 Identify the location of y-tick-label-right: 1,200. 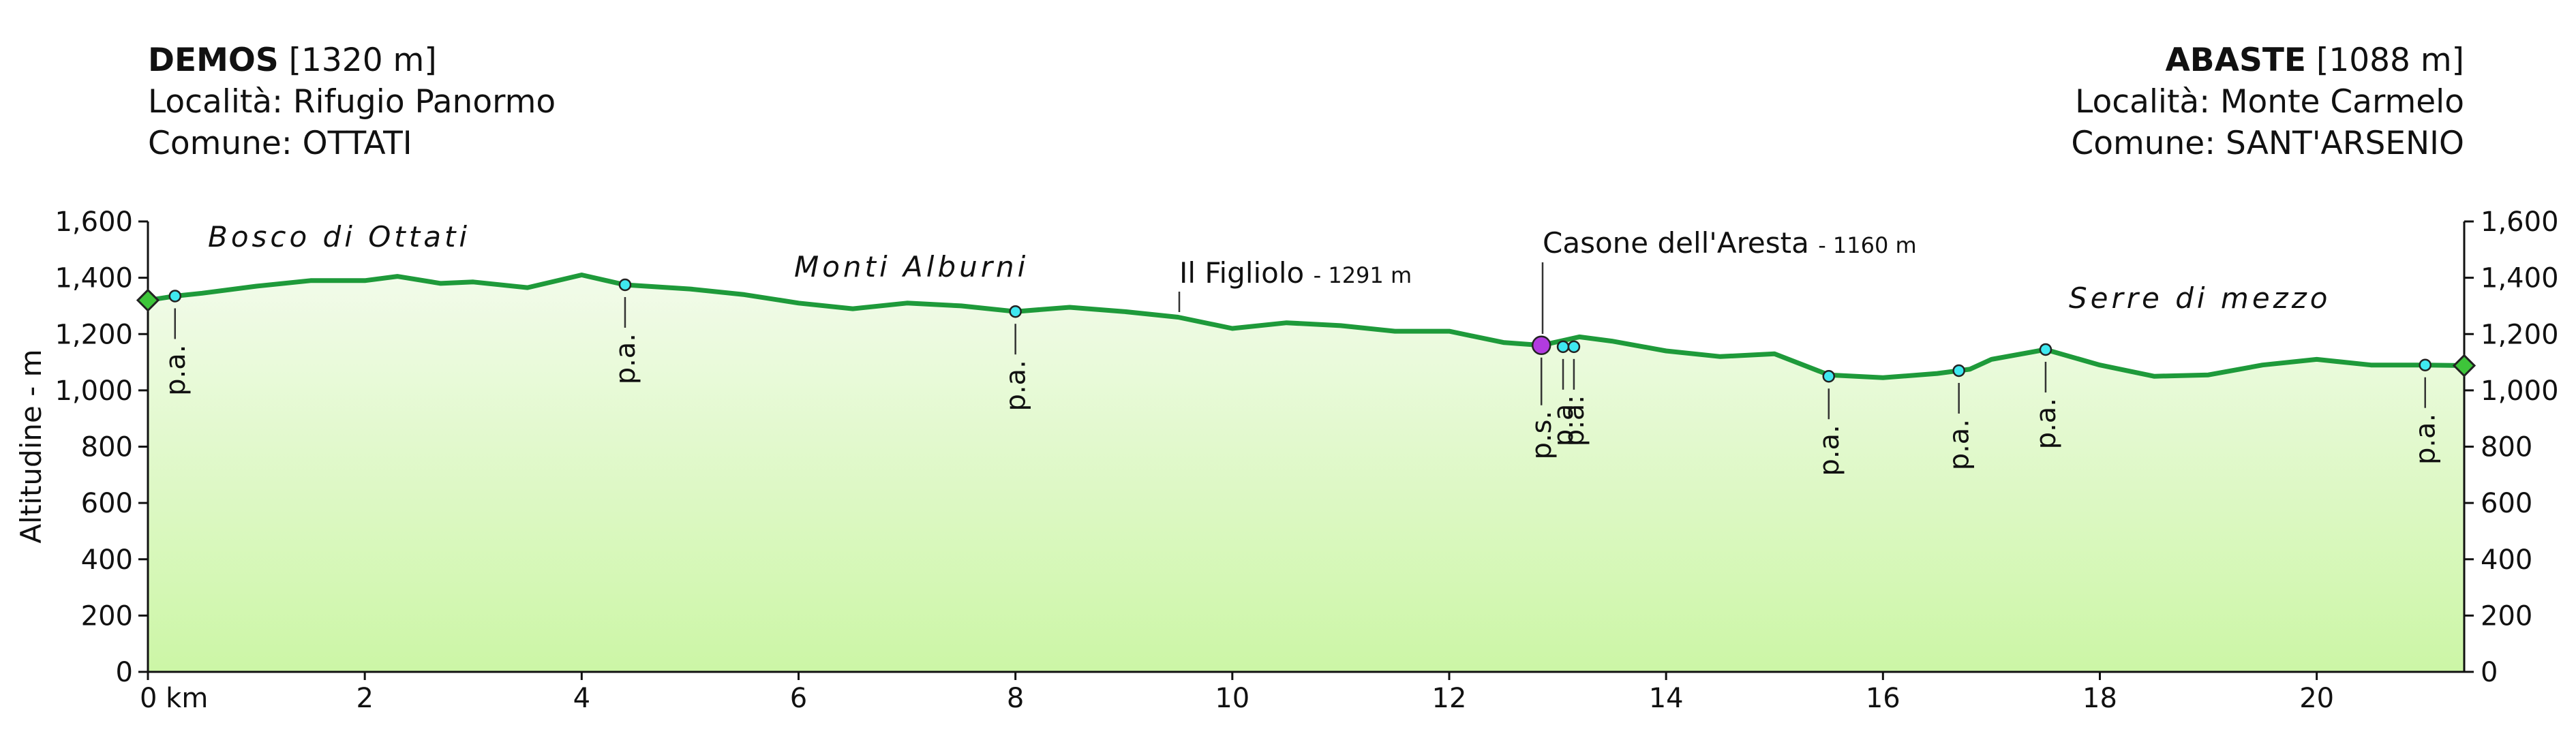
(2520, 334).